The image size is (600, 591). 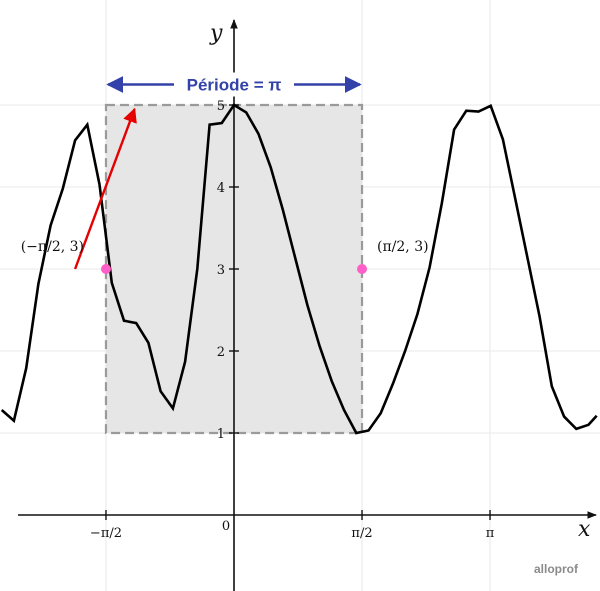 I want to click on x-tick-label: π, so click(x=490, y=533).